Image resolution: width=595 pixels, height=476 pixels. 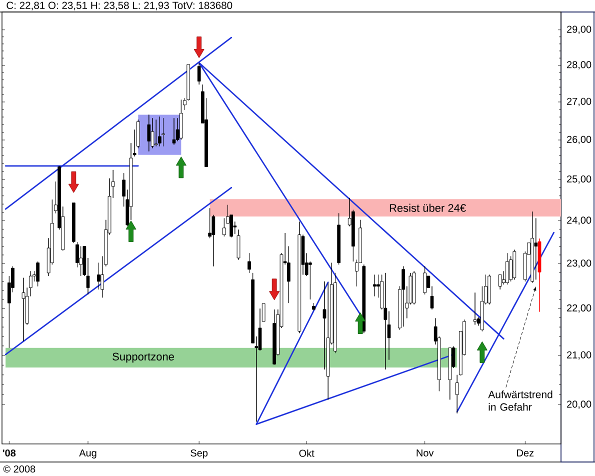 I want to click on chart-title: C: 22,81 O: 23,51 H: 23,58 L: 21,93 TotV: 183680, so click(x=119, y=6).